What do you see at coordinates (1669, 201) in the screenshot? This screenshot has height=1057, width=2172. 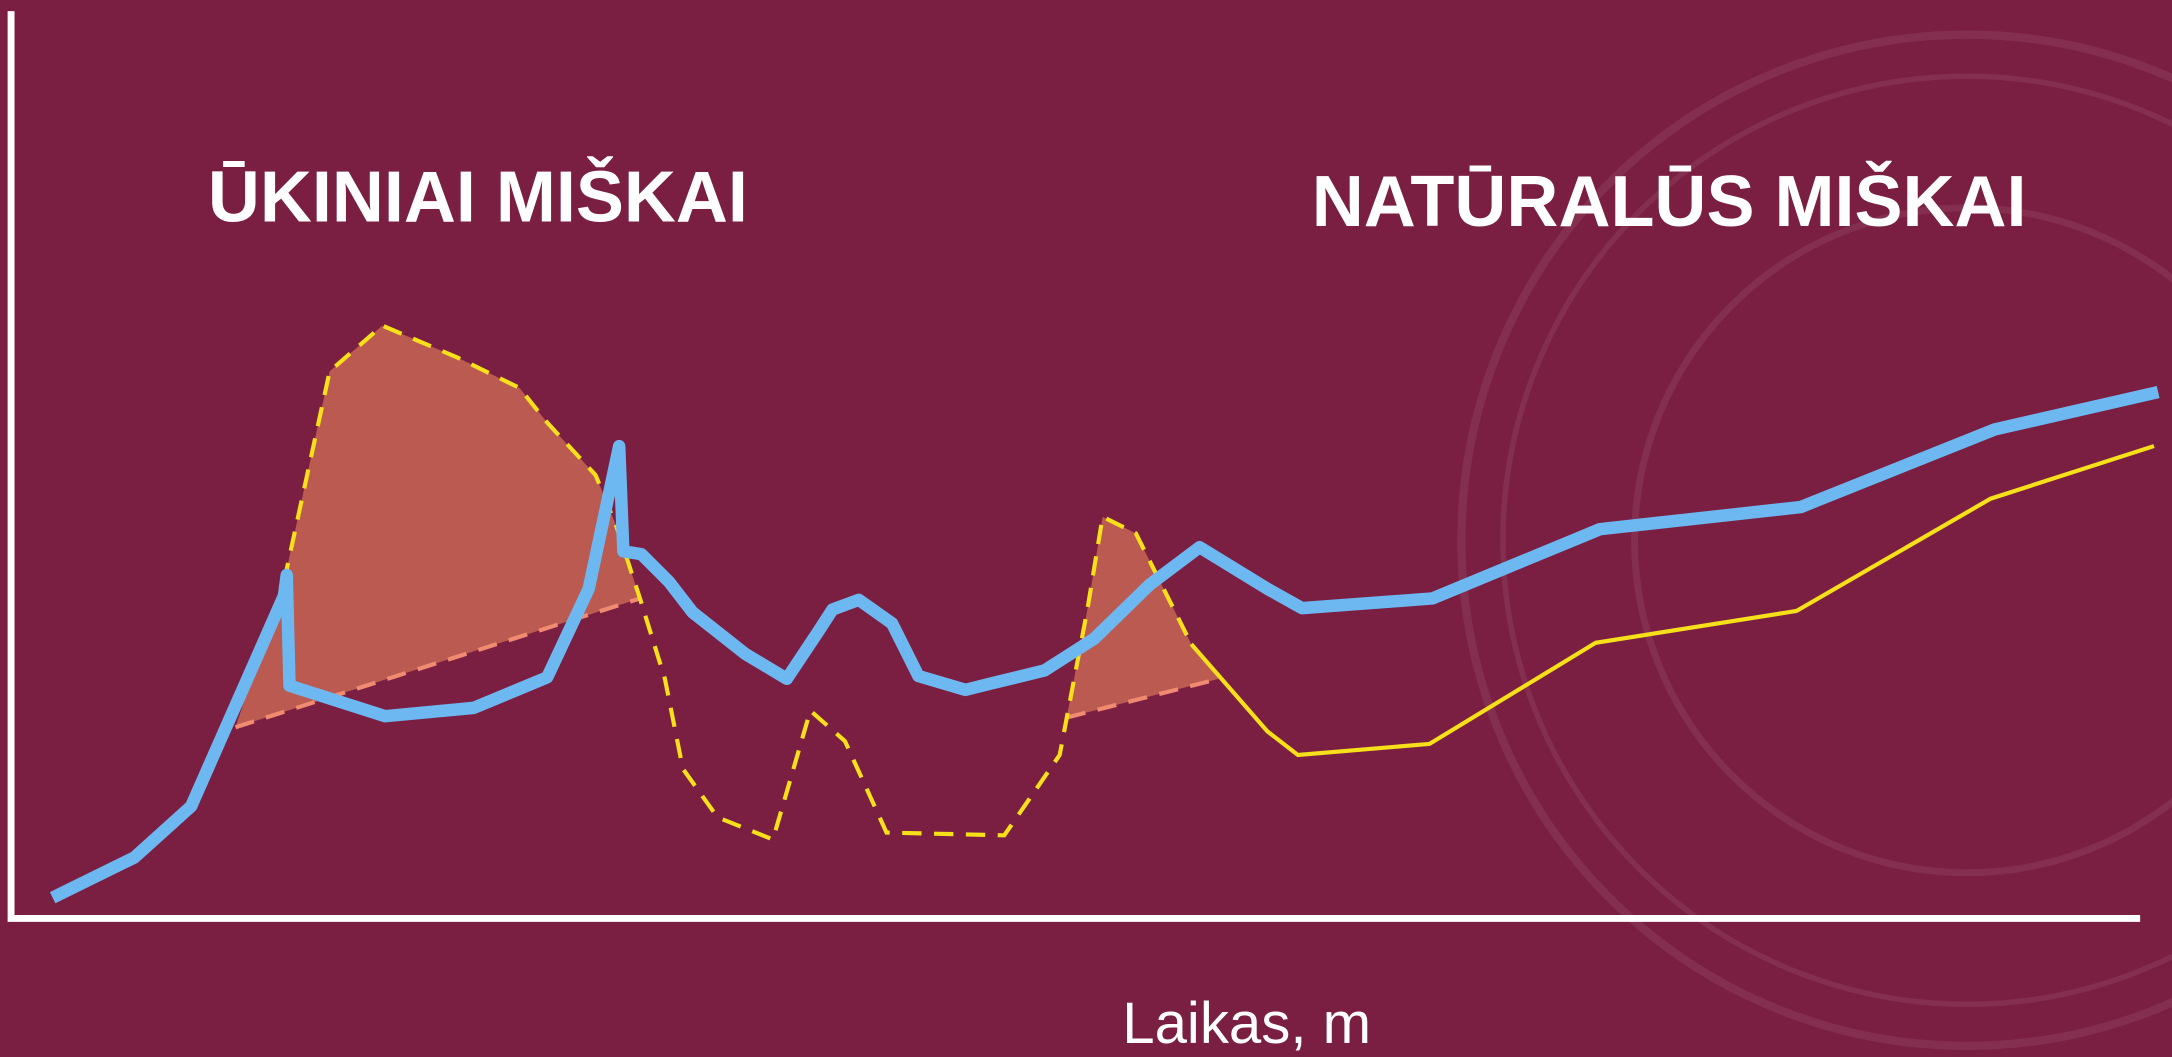 I see `right-title: NATŪRALŪS MIŠKAI` at bounding box center [1669, 201].